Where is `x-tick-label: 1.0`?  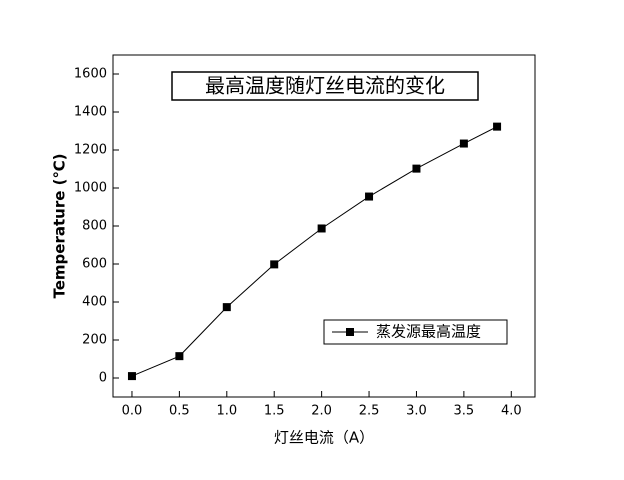 x-tick-label: 1.0 is located at coordinates (226, 411).